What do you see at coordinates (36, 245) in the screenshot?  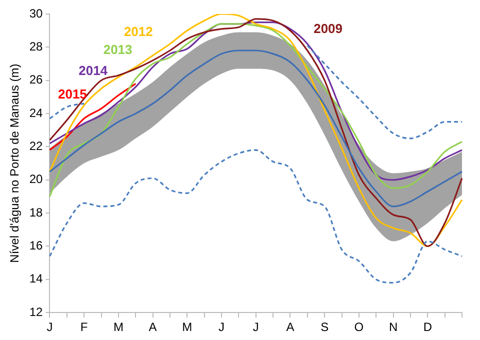 I see `y-tick-label: 16` at bounding box center [36, 245].